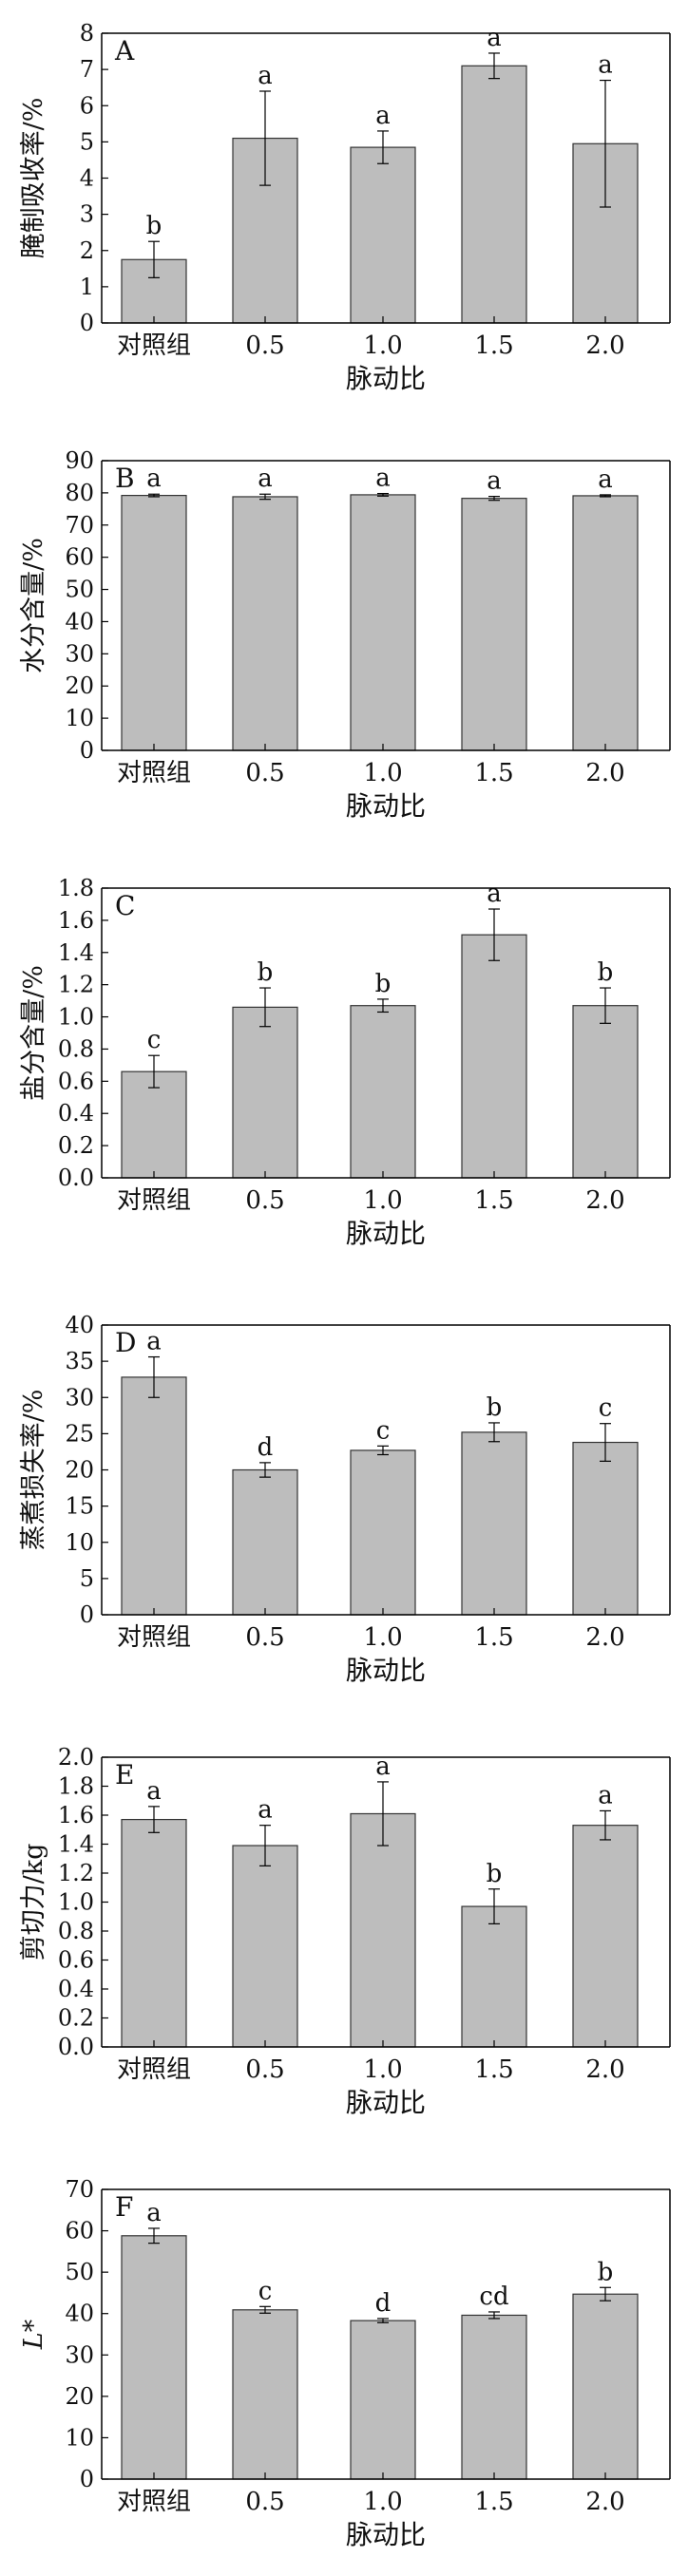 The image size is (688, 2576). Describe the element at coordinates (87, 214) in the screenshot. I see `y-tick-label: 3` at that location.